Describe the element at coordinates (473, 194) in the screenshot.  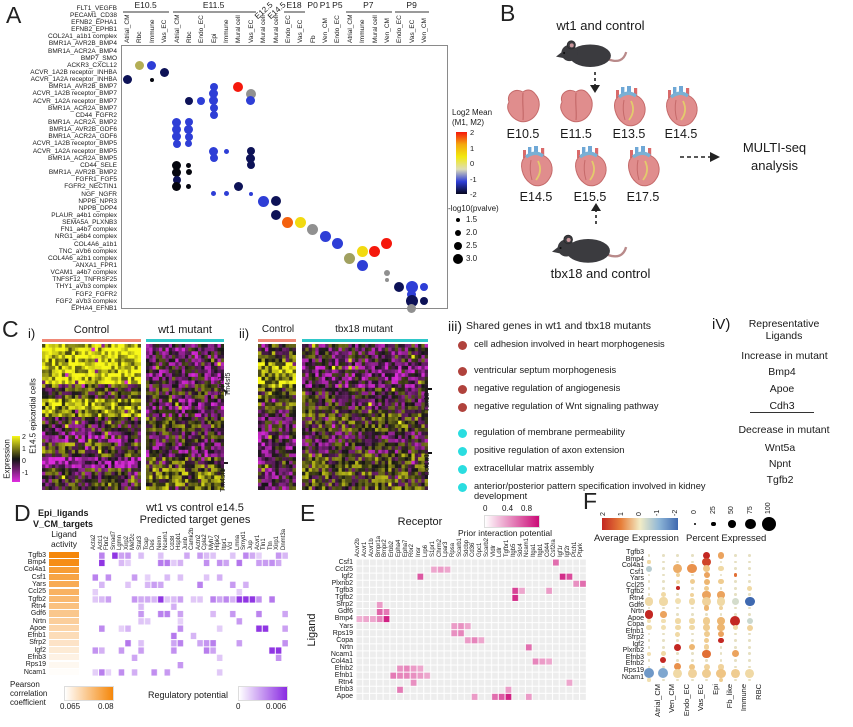
I see `log2mean-tick: -2` at that location.